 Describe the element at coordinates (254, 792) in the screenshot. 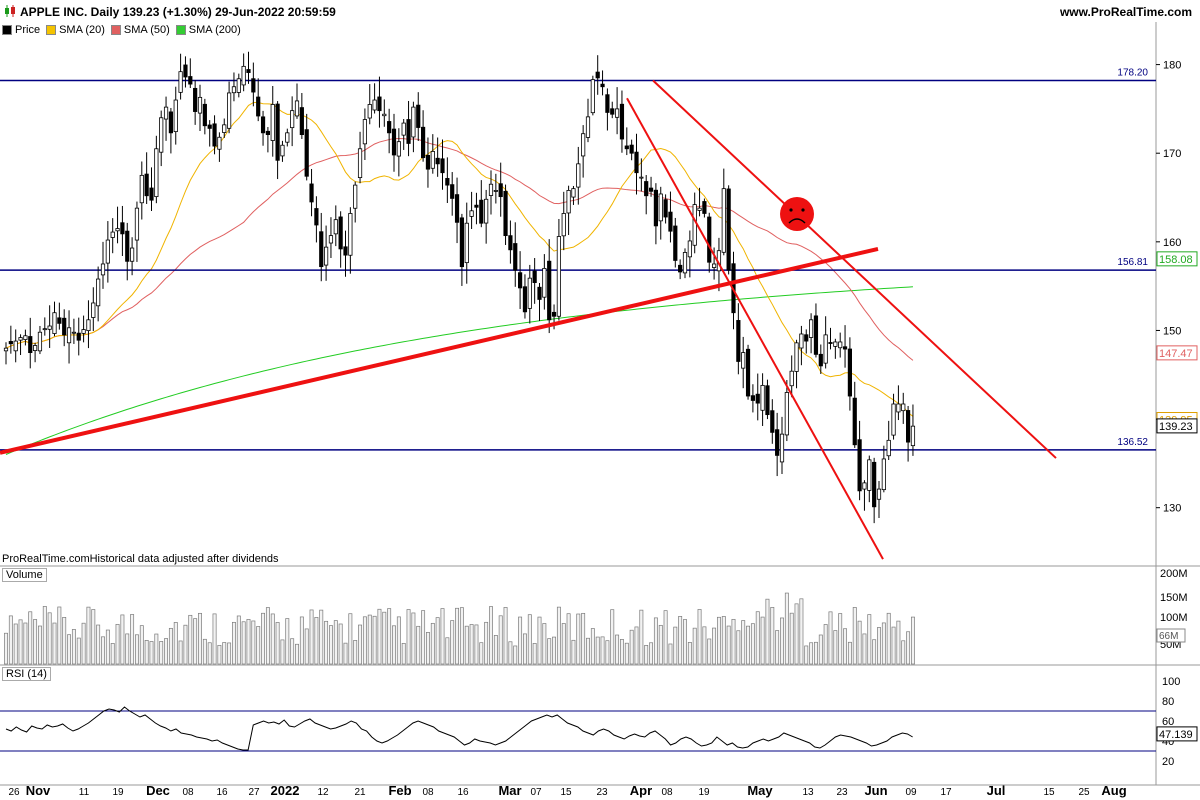

I see `date-tick-label: 27` at that location.